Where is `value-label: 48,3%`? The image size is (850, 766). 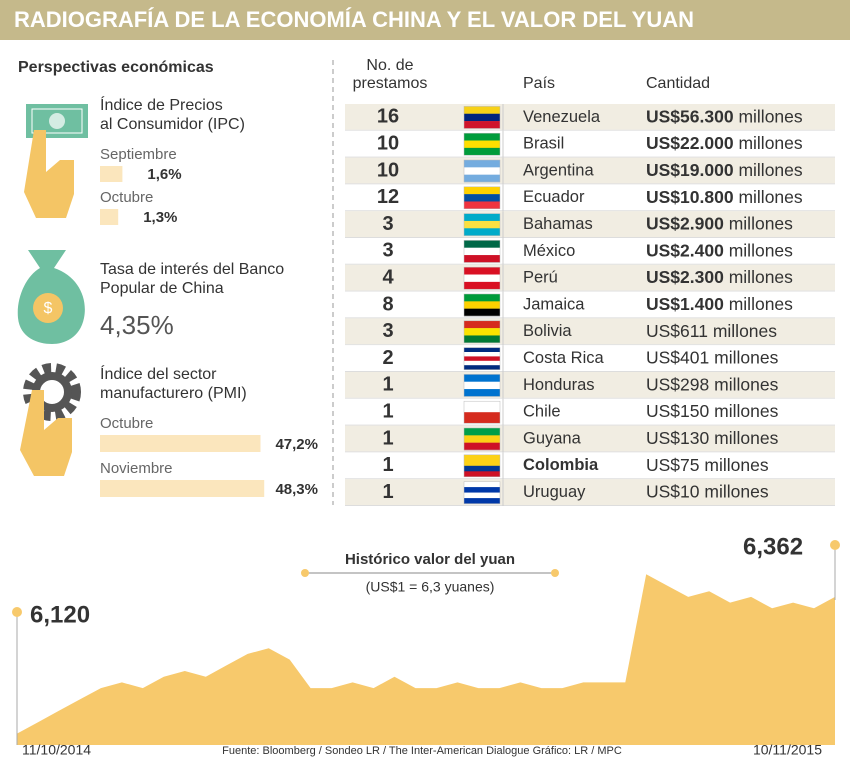
value-label: 48,3% is located at coordinates (296, 489).